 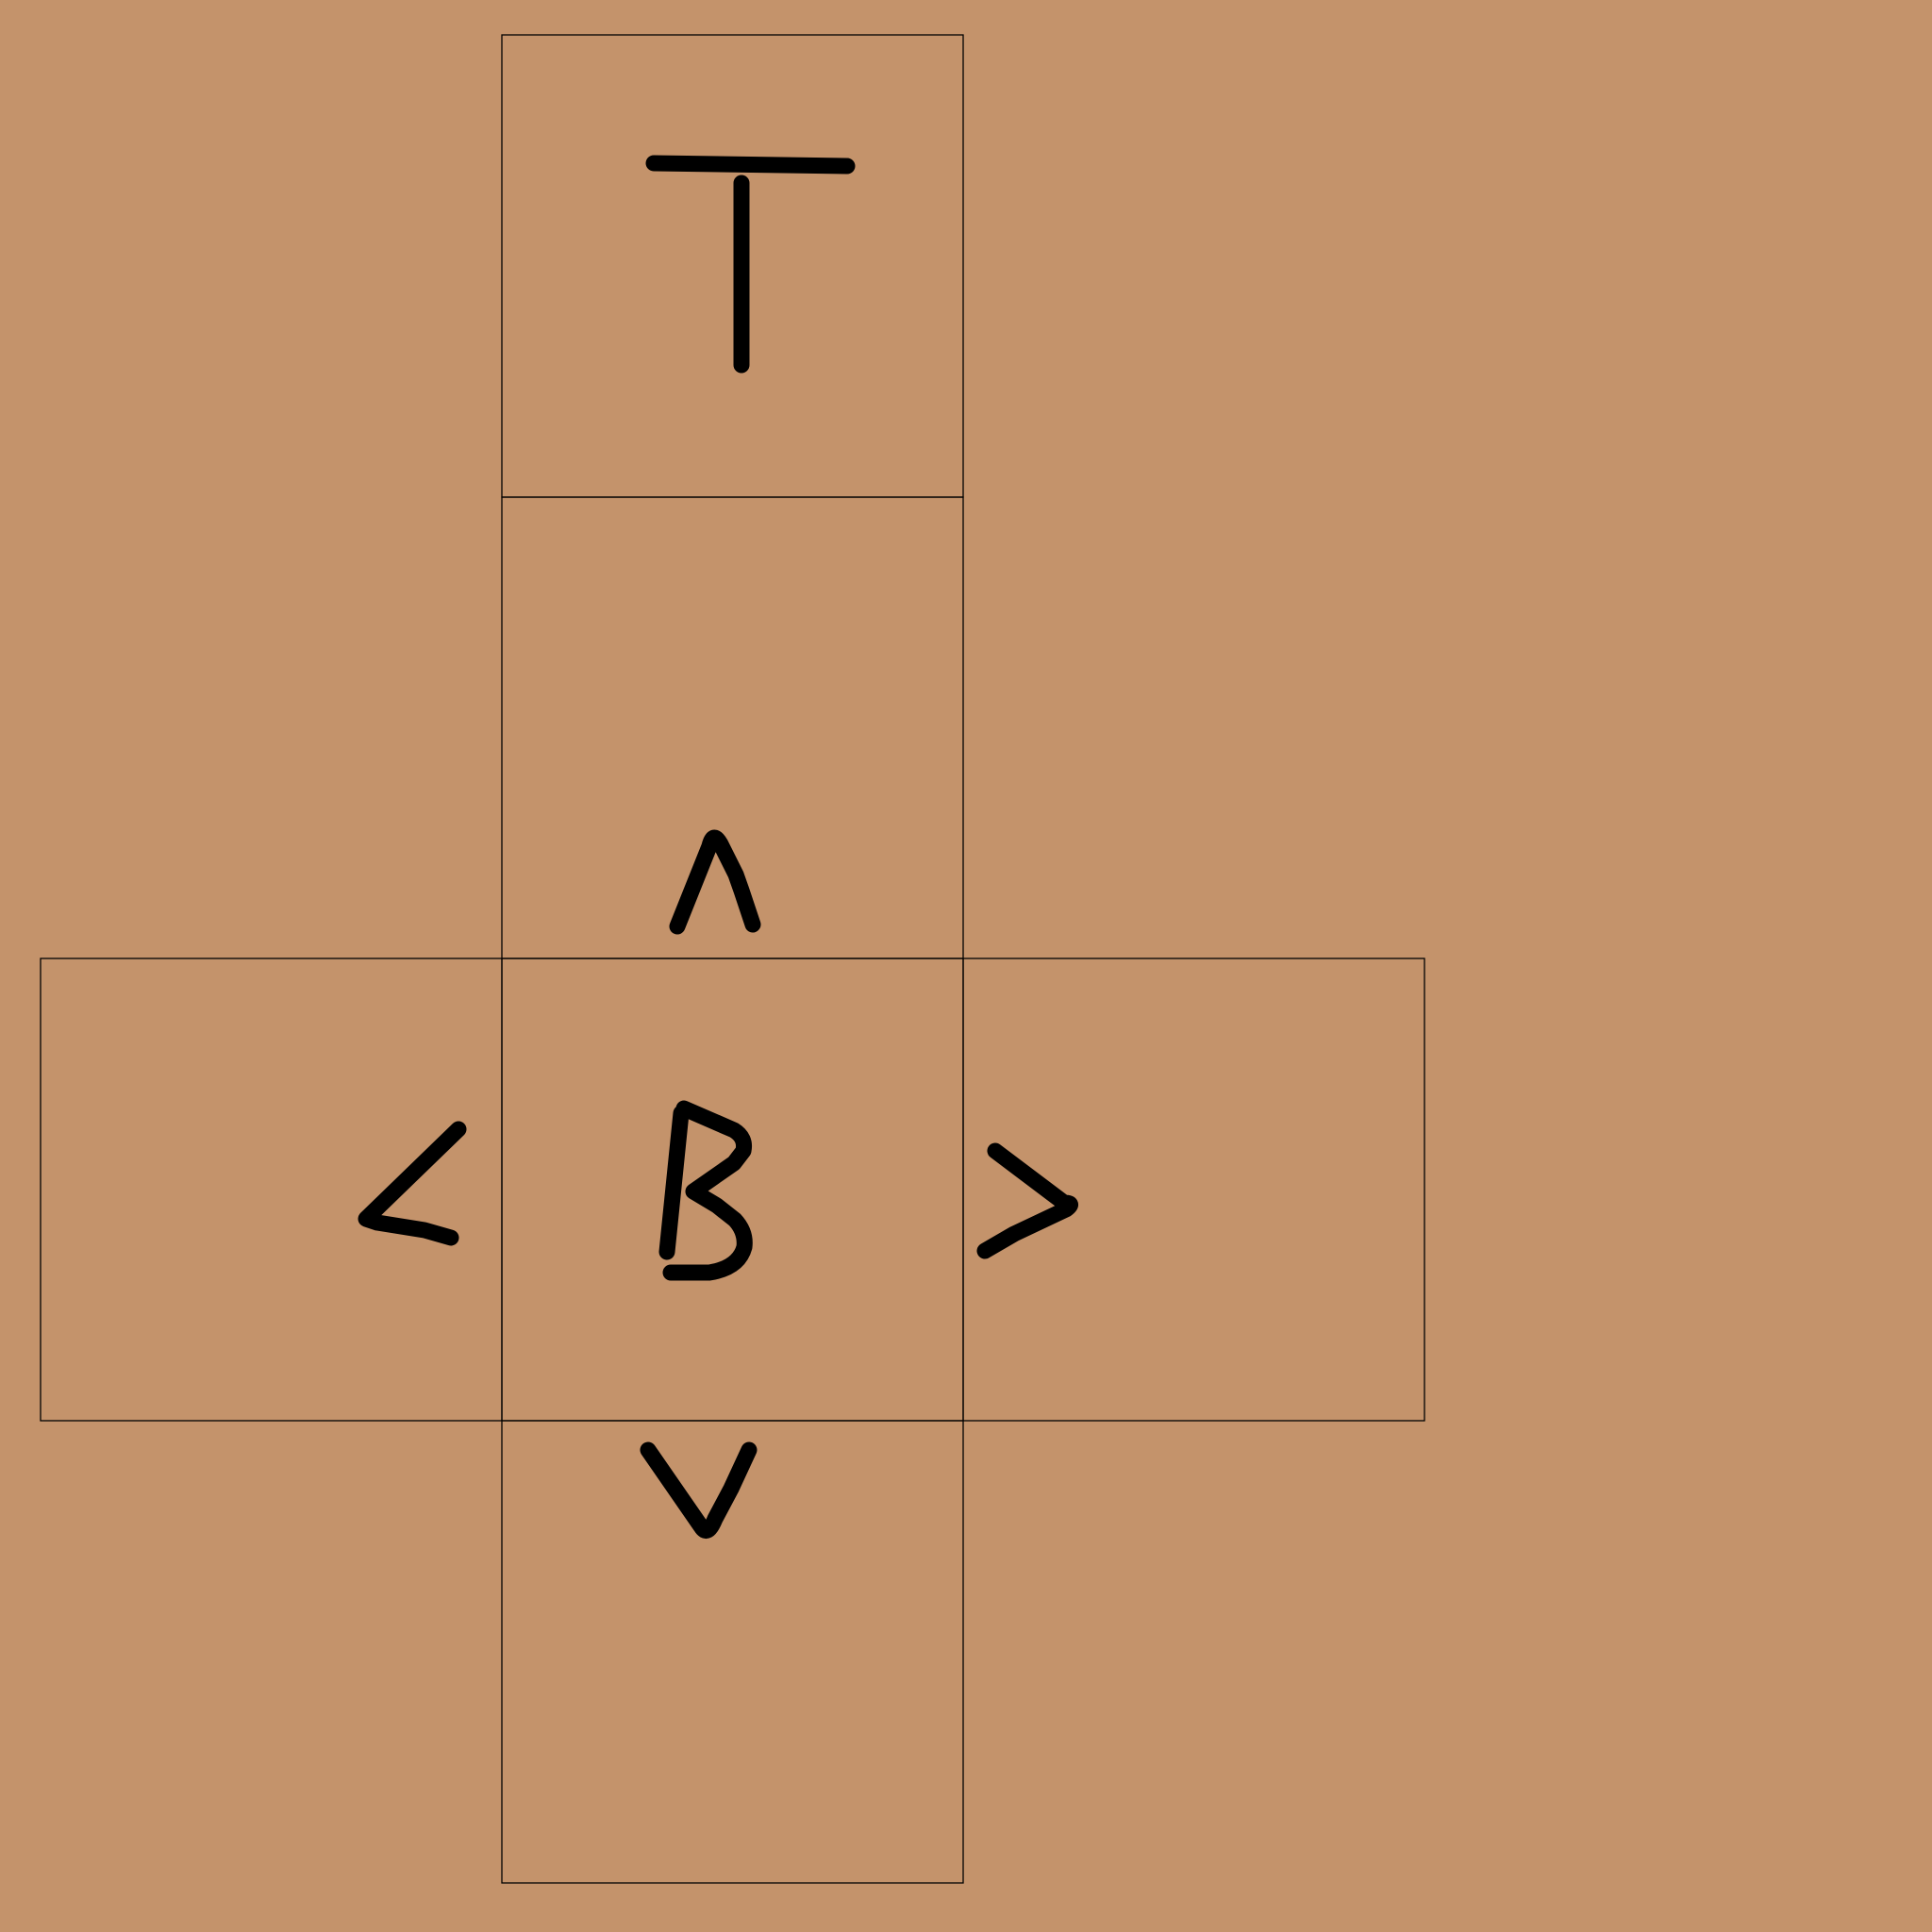 I want to click on right-angle-icon: >, so click(x=1027, y=1201).